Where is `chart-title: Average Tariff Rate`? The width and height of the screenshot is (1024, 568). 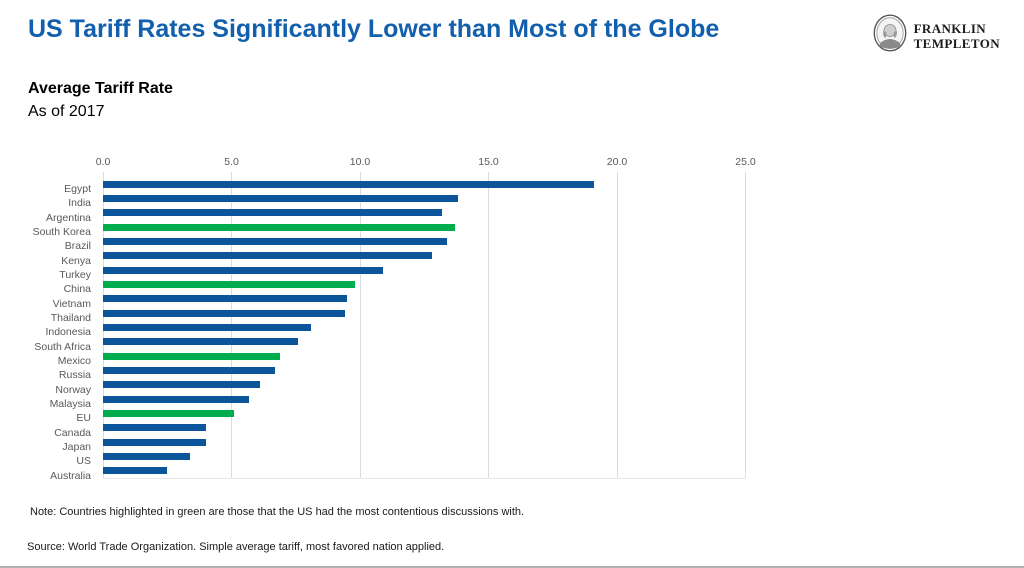 chart-title: Average Tariff Rate is located at coordinates (100, 88).